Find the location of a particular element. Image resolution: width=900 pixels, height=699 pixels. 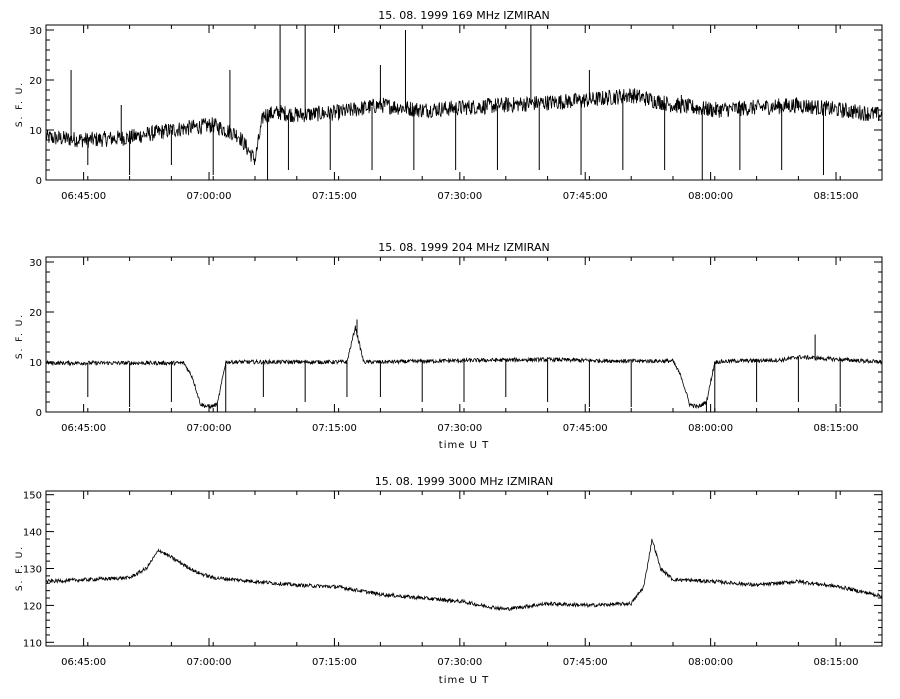

x-tick-label-3000mhz: 08:15:00 is located at coordinates (836, 662).